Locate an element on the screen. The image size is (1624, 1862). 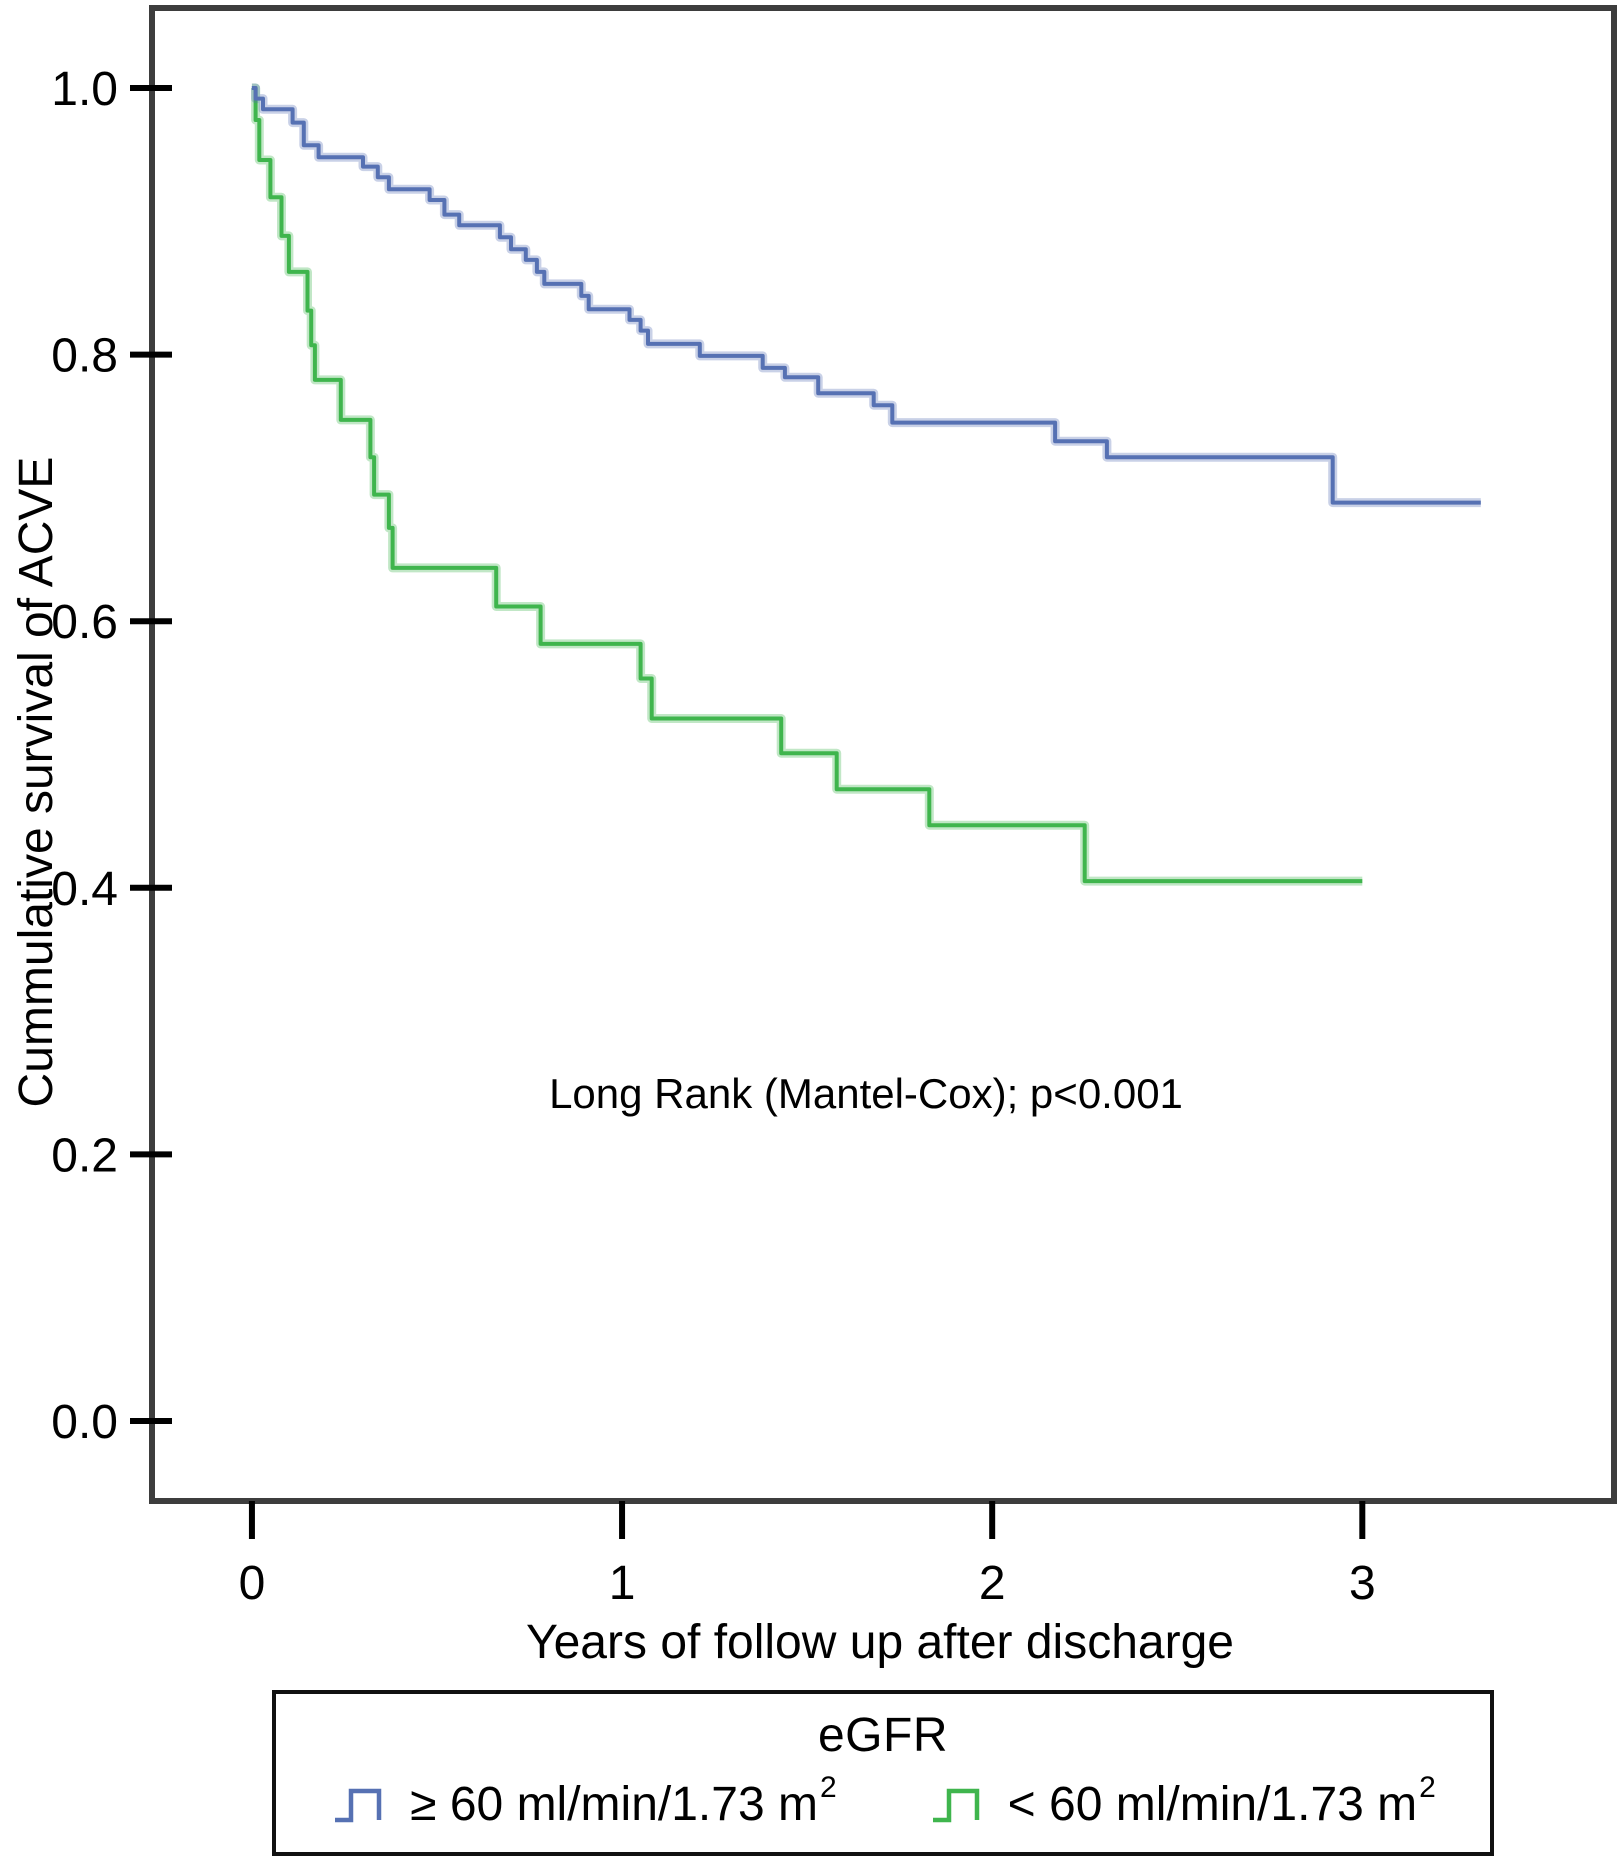
legend-entry-egfr-ge-60: ≥ 60 ml/min/1.73 m2 is located at coordinates (584, 1801).